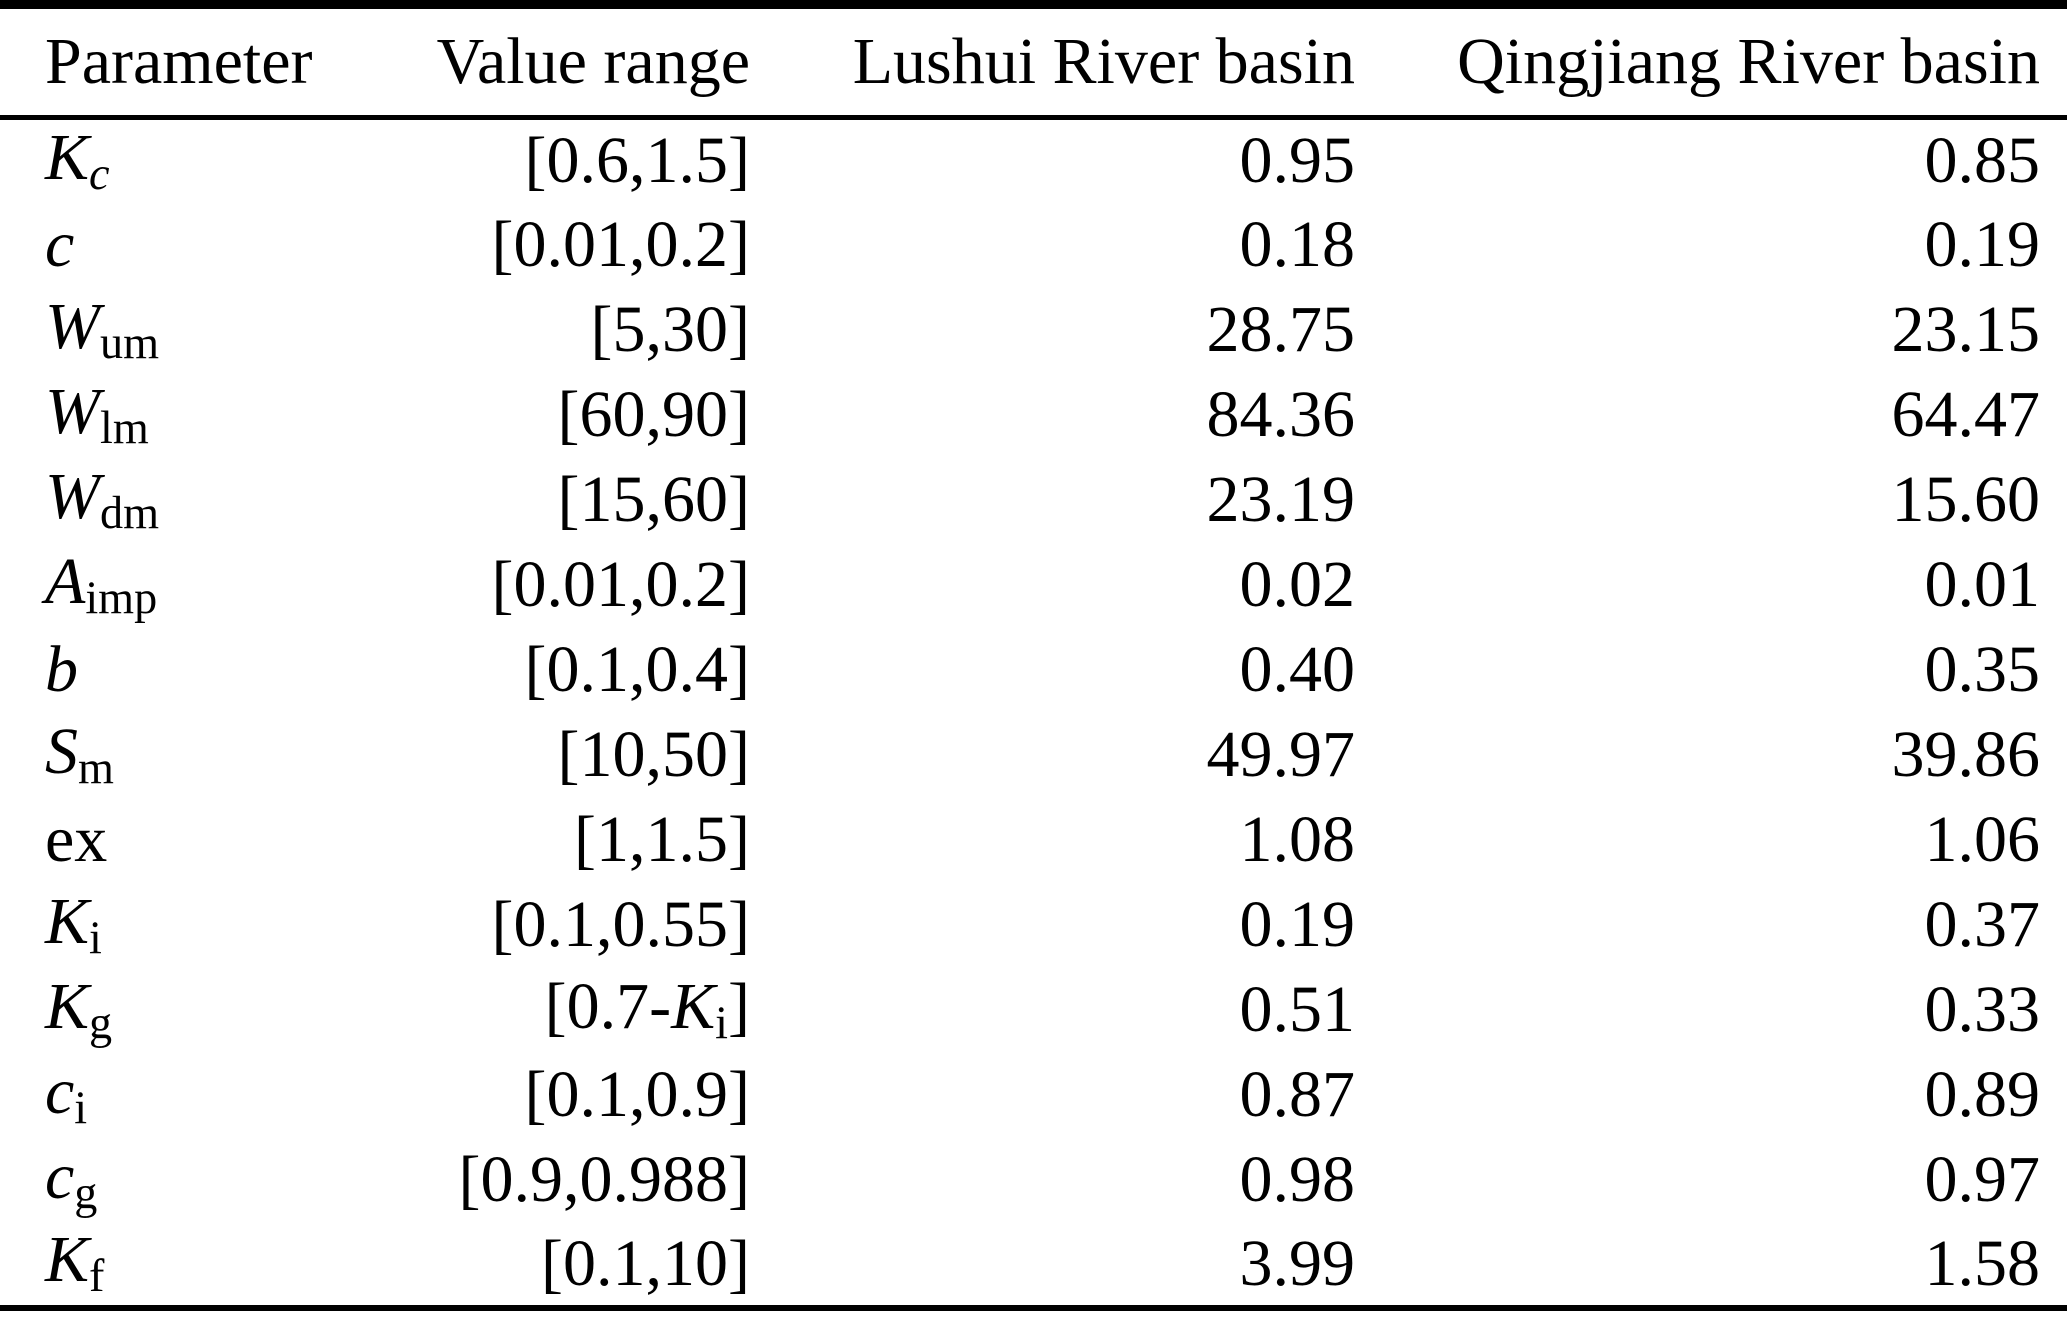  What do you see at coordinates (160, 1265) in the screenshot?
I see `parameter-cell: Kf` at bounding box center [160, 1265].